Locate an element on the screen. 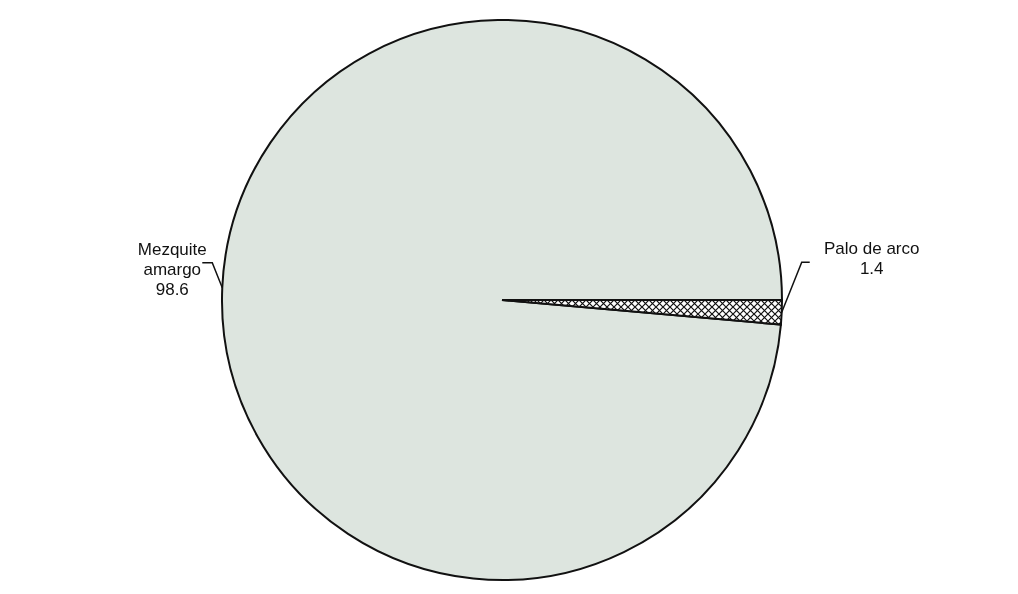 This screenshot has width=1018, height=594. data-label: 98.6 is located at coordinates (172, 289).